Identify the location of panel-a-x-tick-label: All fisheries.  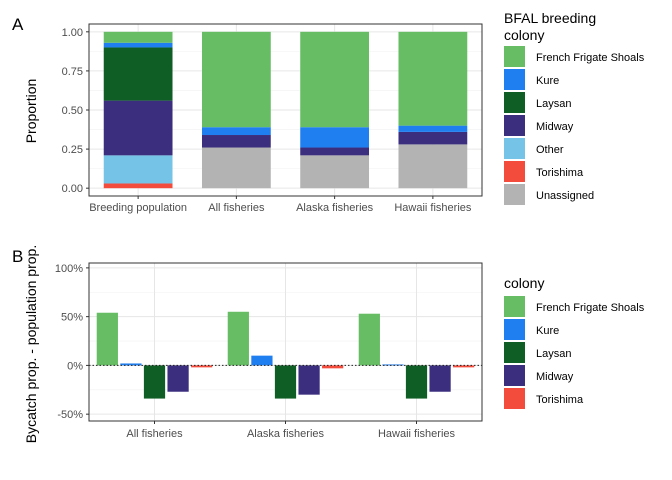
(236, 208).